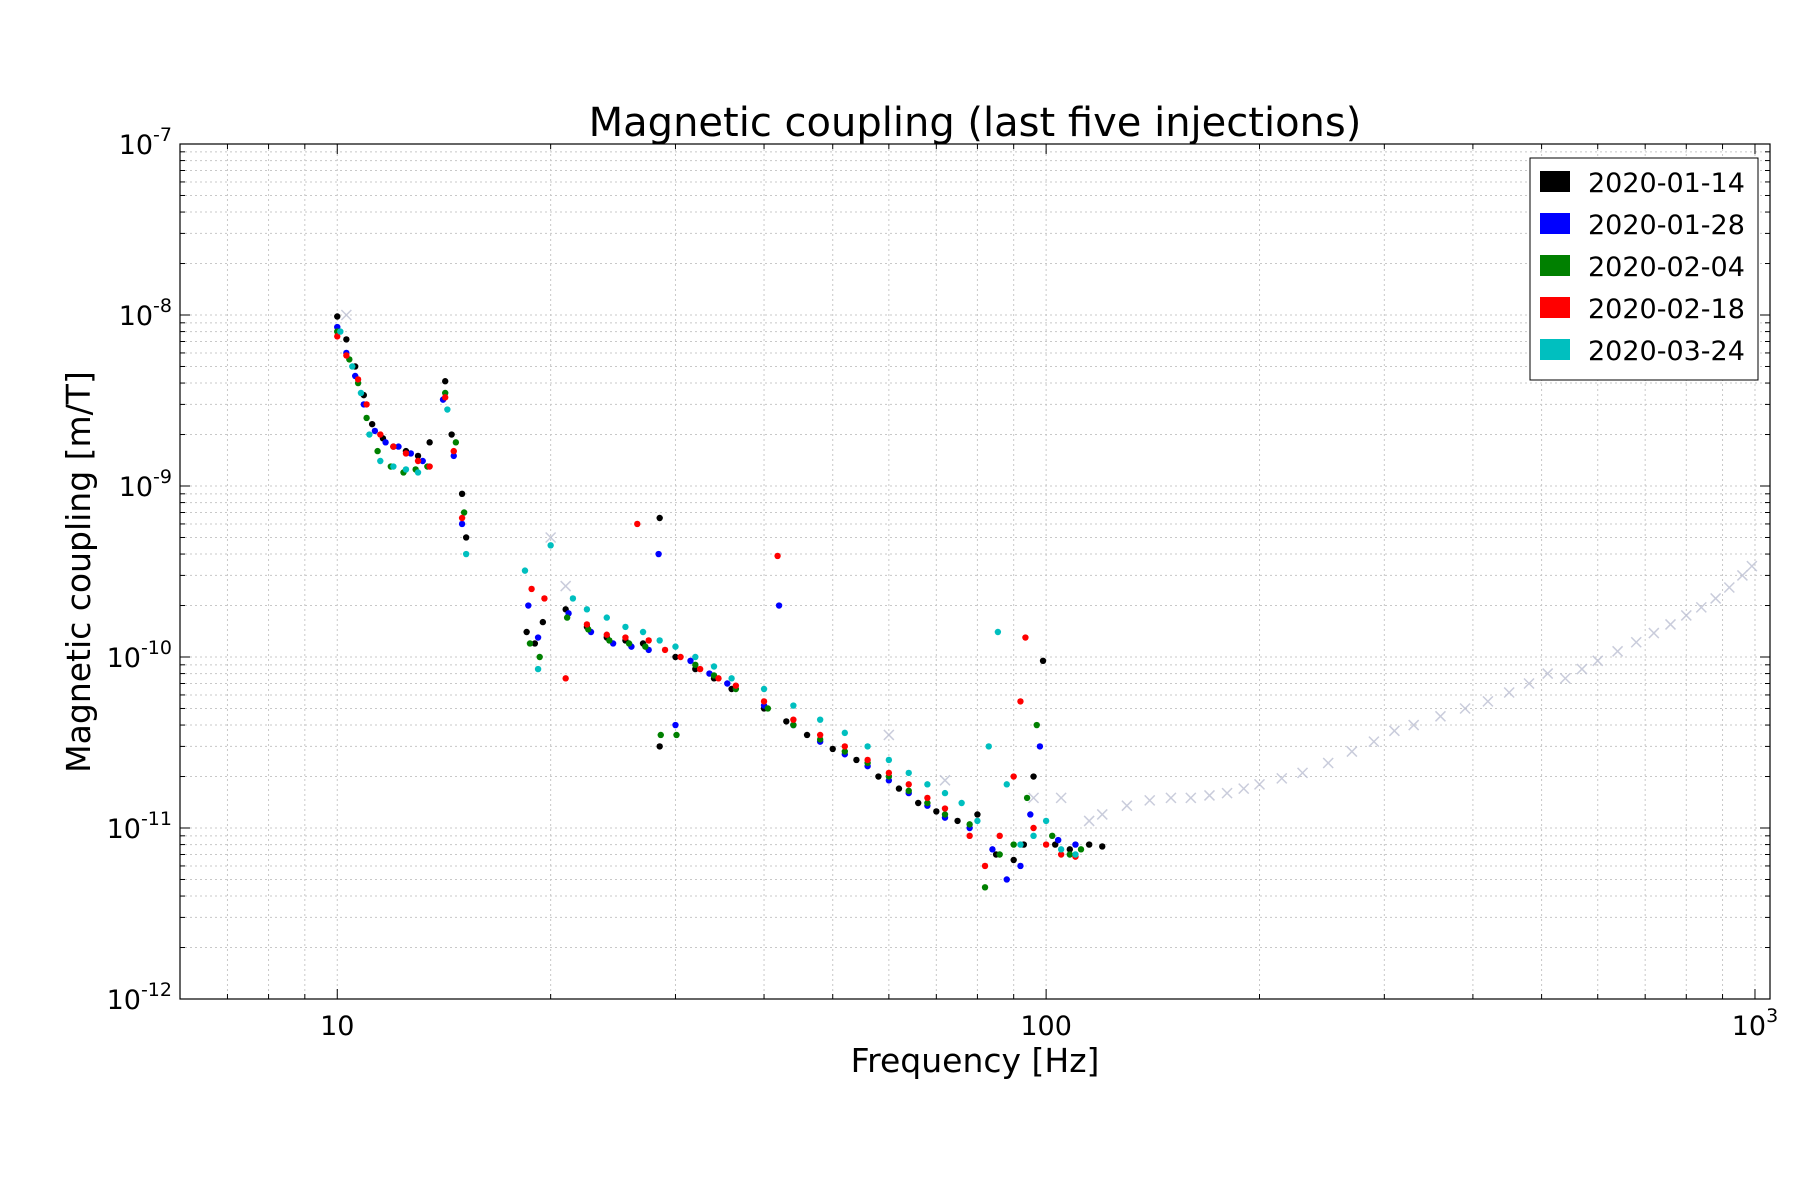  What do you see at coordinates (1666, 351) in the screenshot?
I see `legend-label: 2020-03-24` at bounding box center [1666, 351].